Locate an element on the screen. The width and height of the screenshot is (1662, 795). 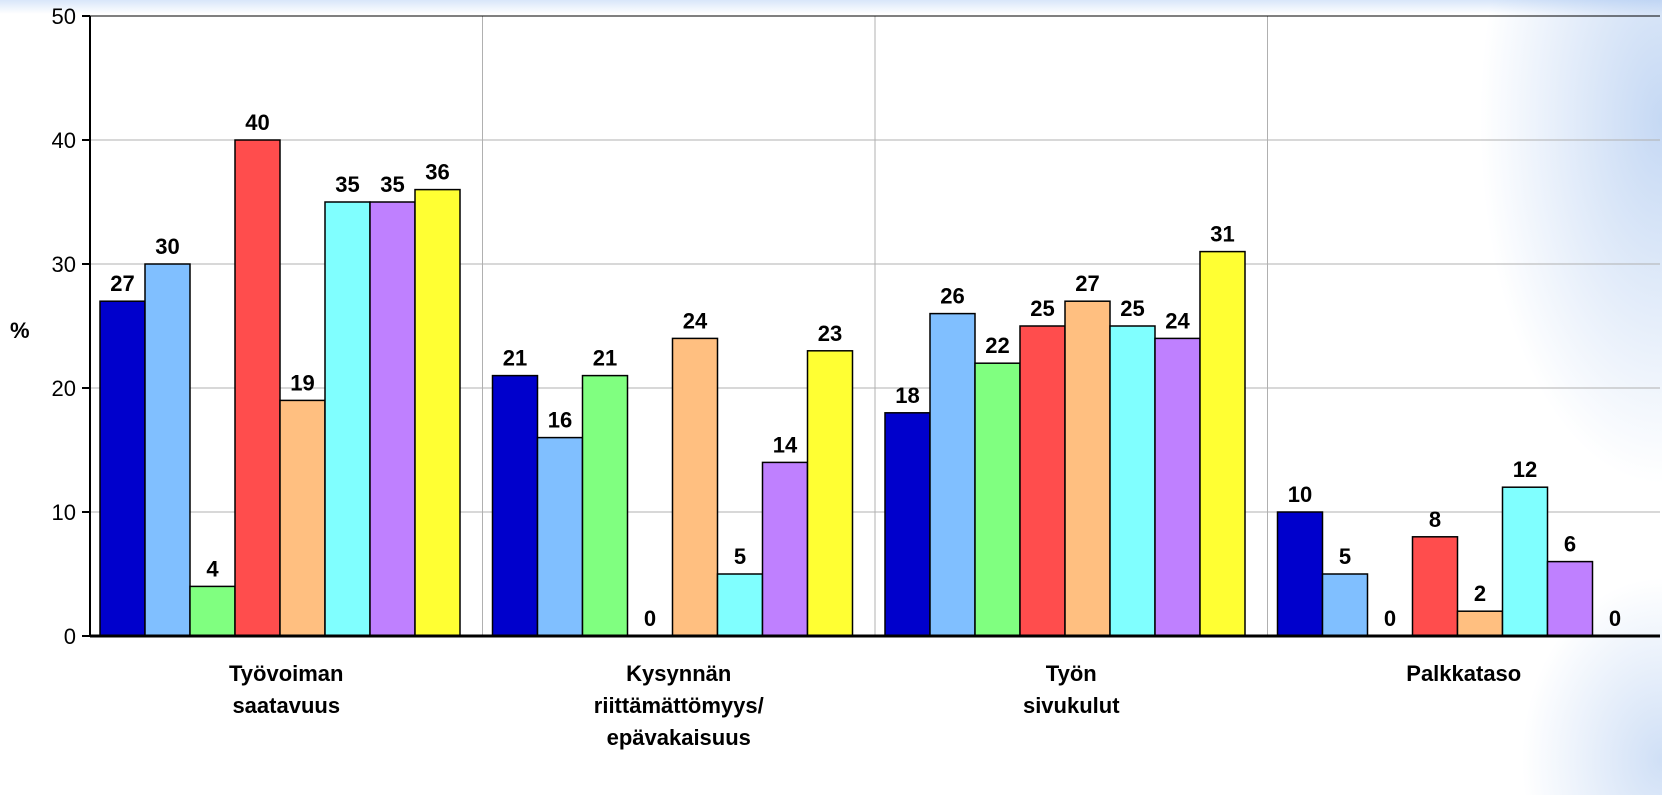
category-label: Työn is located at coordinates (1071, 673).